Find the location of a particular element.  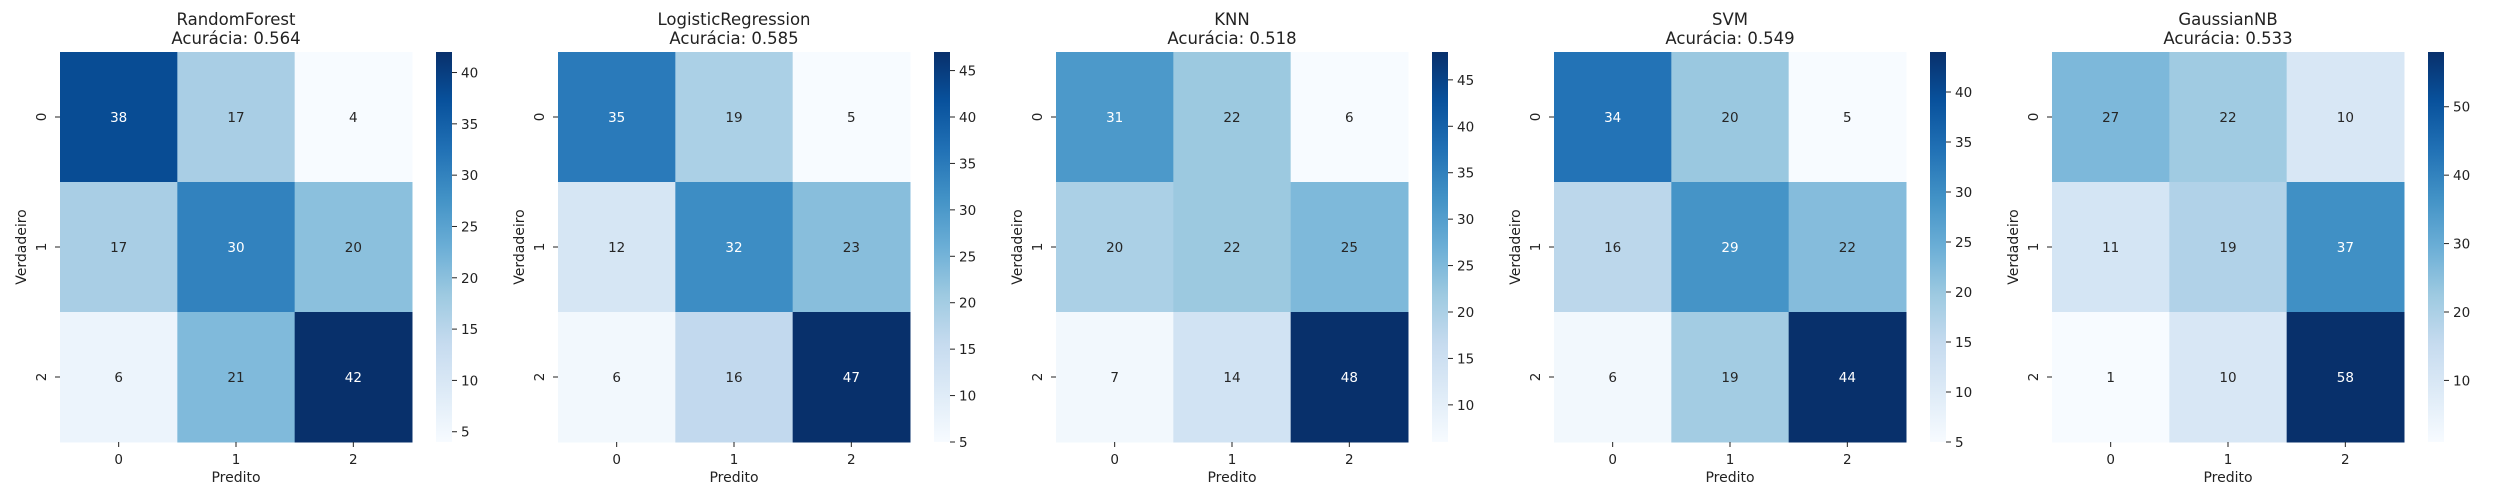

cell-value-label: 7 is located at coordinates (1114, 378).